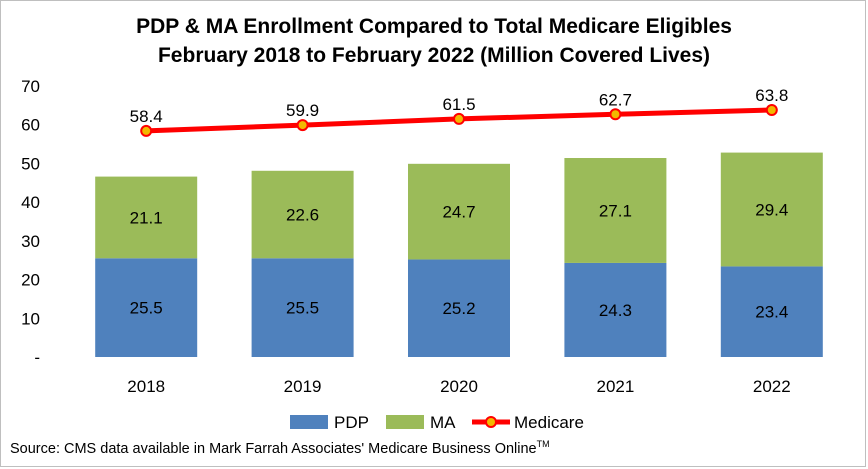 This screenshot has height=469, width=868. I want to click on data-label-ma-2019: 22.6, so click(302, 215).